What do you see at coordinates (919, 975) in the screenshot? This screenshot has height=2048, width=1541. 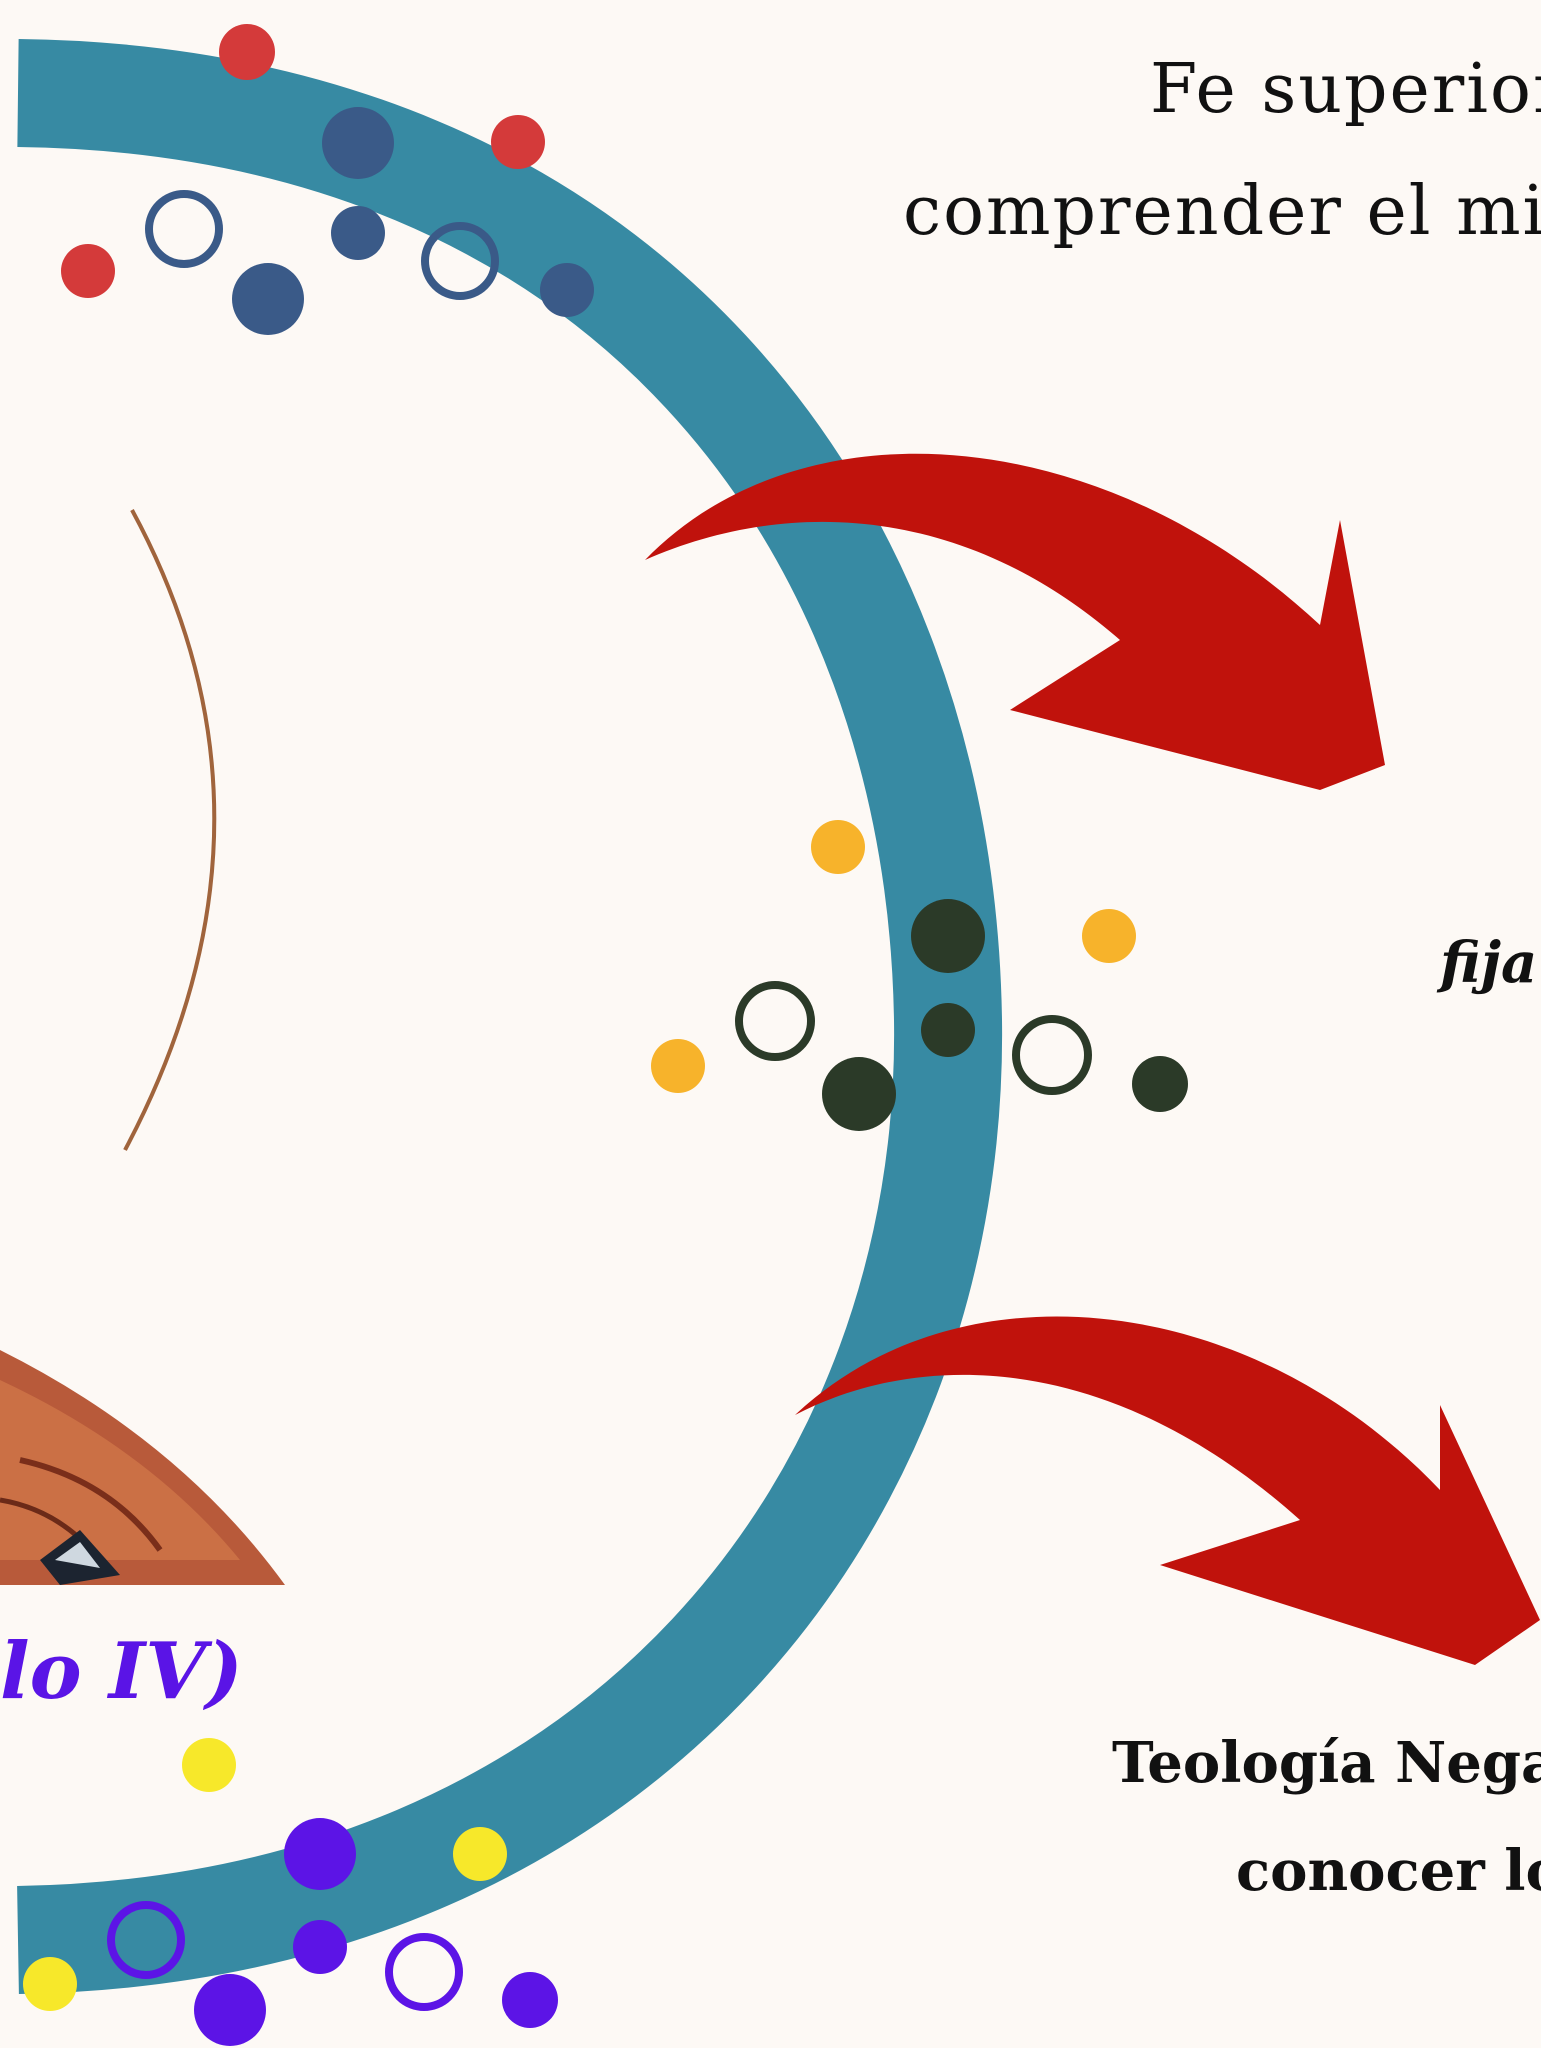 I see `dot-cluster-middle` at bounding box center [919, 975].